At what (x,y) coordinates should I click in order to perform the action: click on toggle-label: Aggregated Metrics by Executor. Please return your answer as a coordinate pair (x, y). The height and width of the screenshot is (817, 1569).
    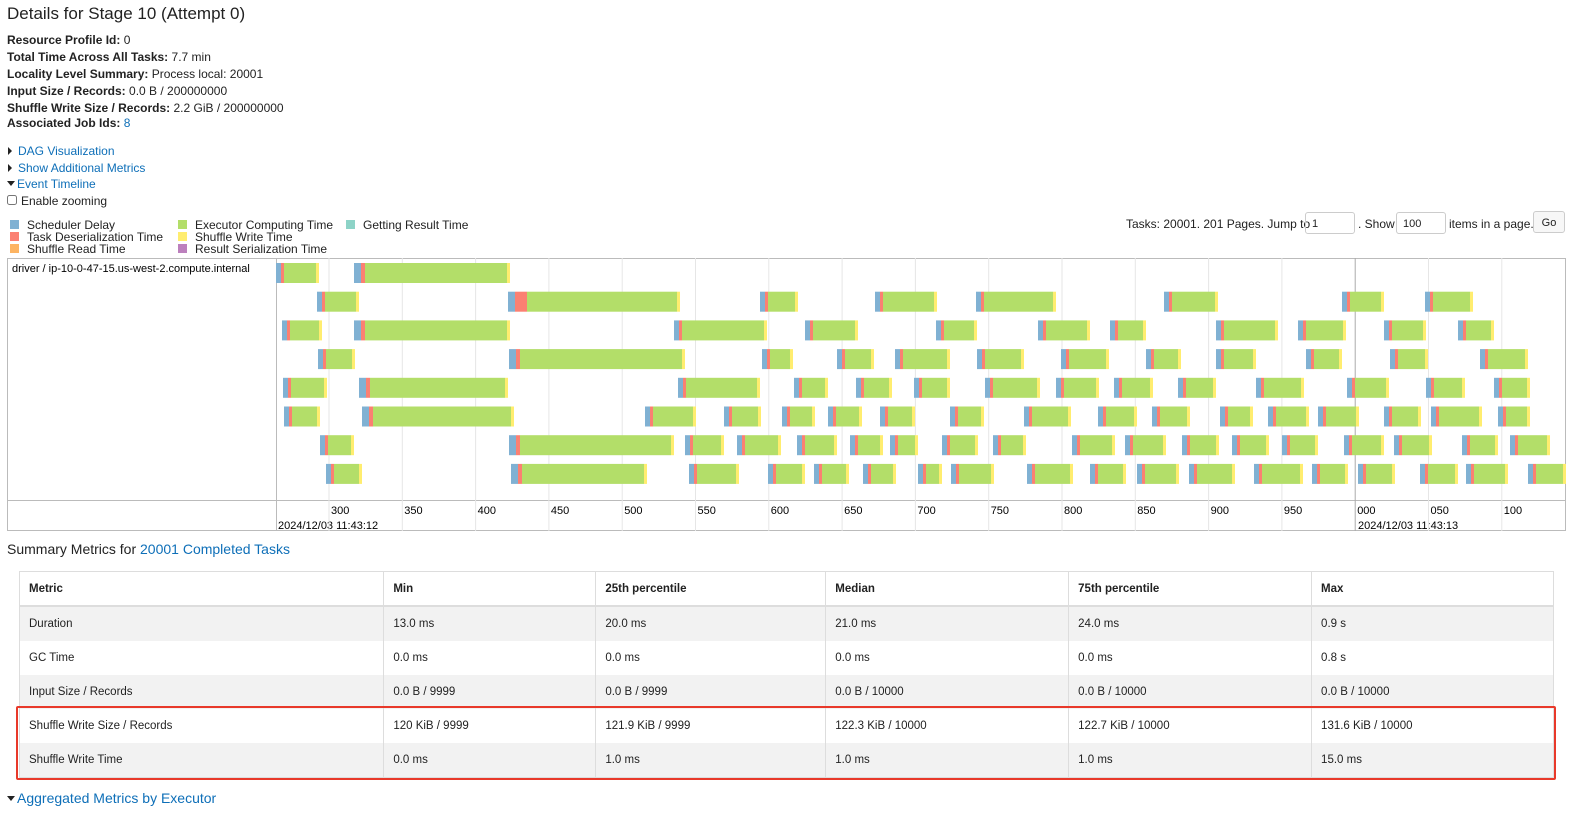
    Looking at the image, I should click on (117, 798).